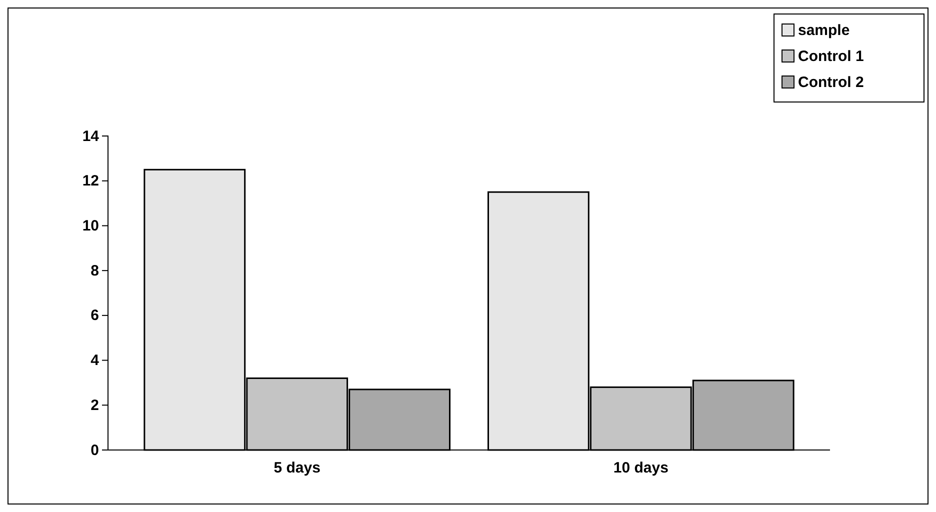 The height and width of the screenshot is (512, 936). Describe the element at coordinates (831, 82) in the screenshot. I see `legend-label: Control 2` at that location.